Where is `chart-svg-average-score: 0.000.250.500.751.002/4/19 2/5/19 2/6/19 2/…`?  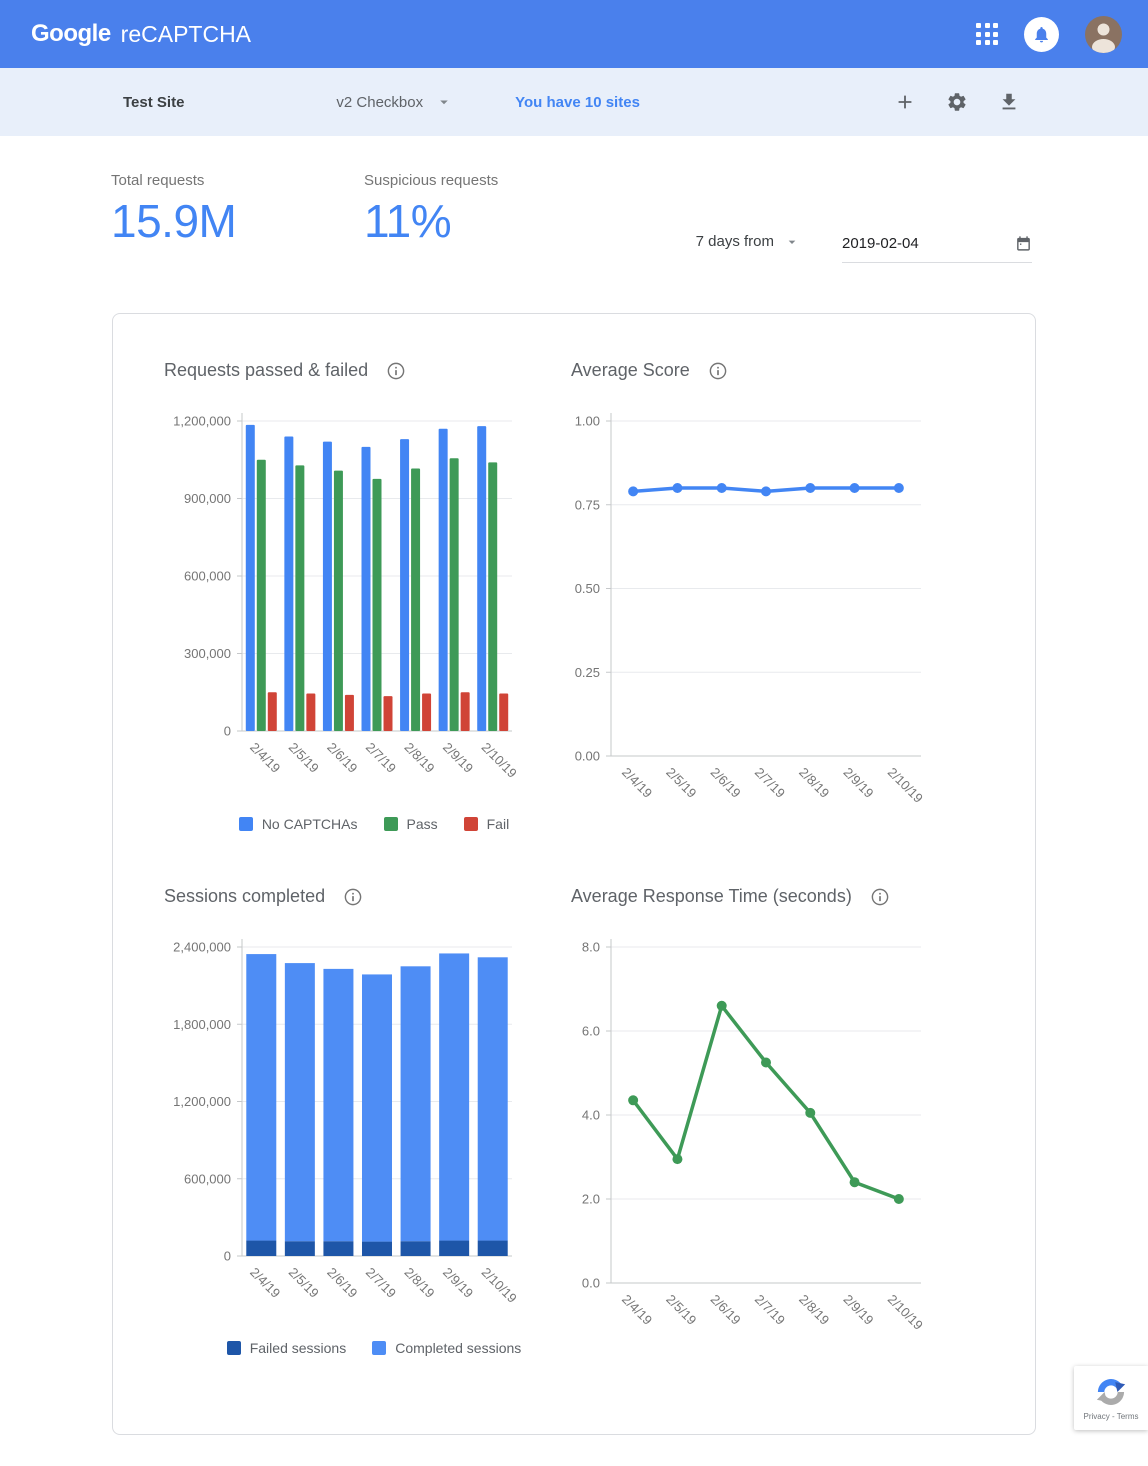
chart-svg-average-score: 0.000.250.500.751.002/4/19 2/5/19 2/6/19 2/… is located at coordinates (750, 609).